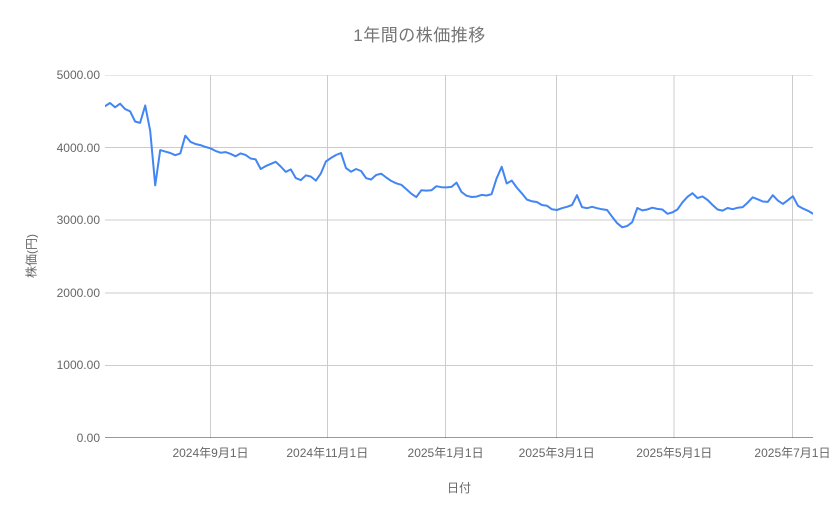  What do you see at coordinates (458, 488) in the screenshot?
I see `x-axis-title: 日付` at bounding box center [458, 488].